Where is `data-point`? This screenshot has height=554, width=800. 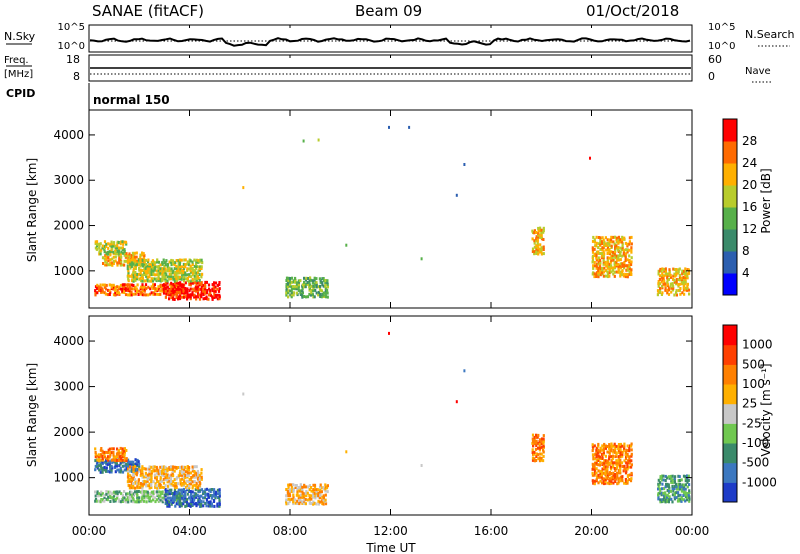 data-point is located at coordinates (409, 127).